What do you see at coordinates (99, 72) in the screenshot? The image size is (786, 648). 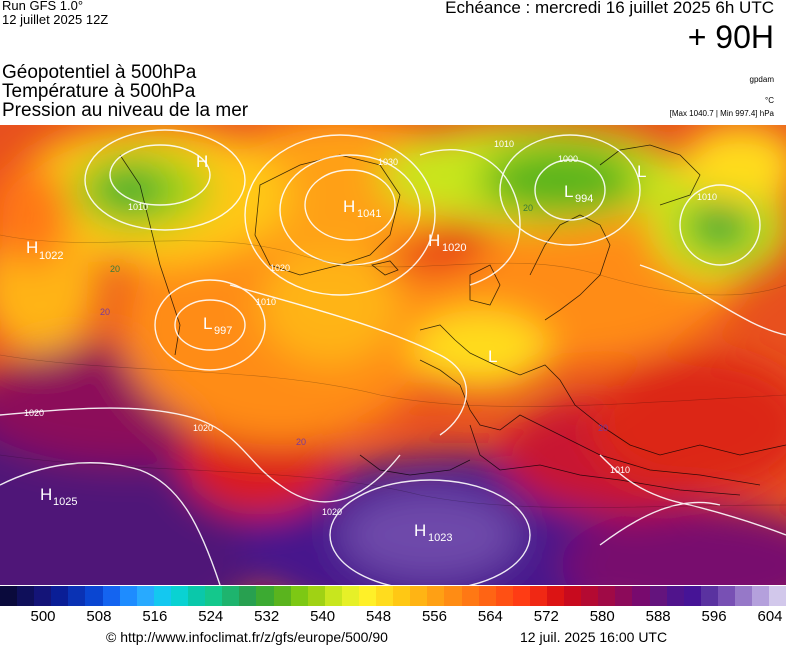 I see `legend-line-geopotential: Géopotentiel à 500hPa` at bounding box center [99, 72].